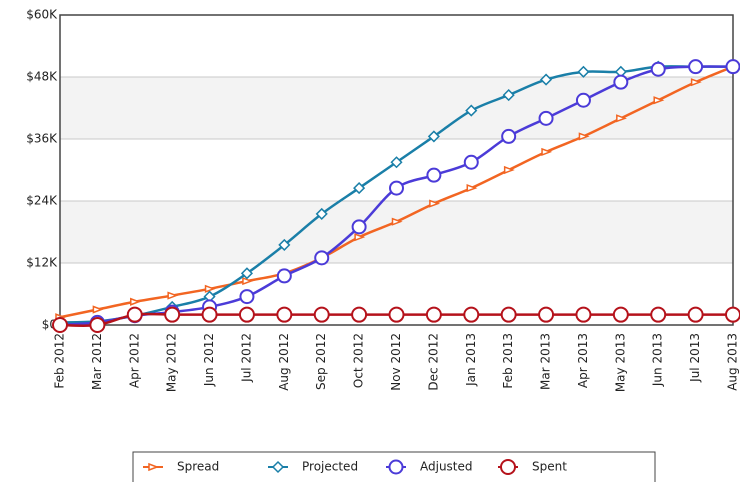 This screenshot has height=482, width=740. What do you see at coordinates (42, 263) in the screenshot?
I see `y-tick-label: $12K` at bounding box center [42, 263].